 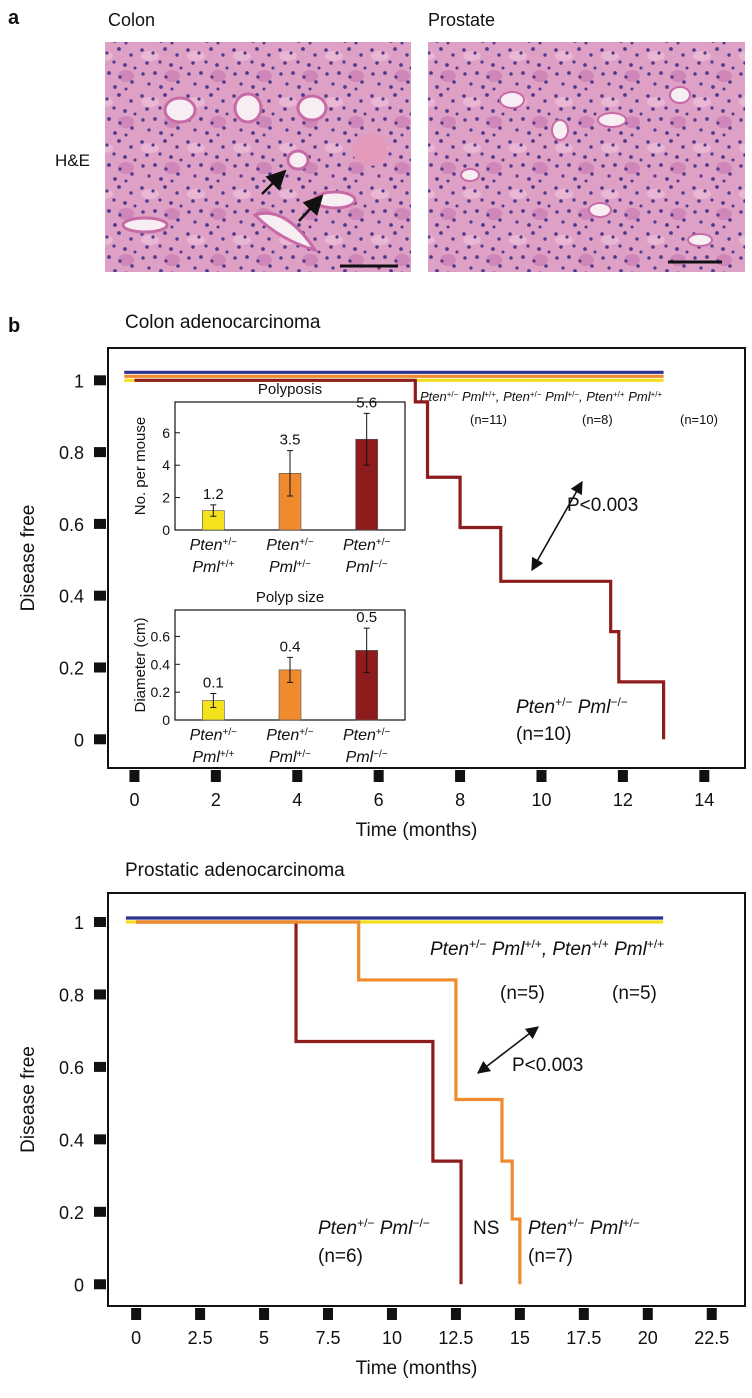 What do you see at coordinates (72, 160) in the screenshot?
I see `row-label: H&E` at bounding box center [72, 160].